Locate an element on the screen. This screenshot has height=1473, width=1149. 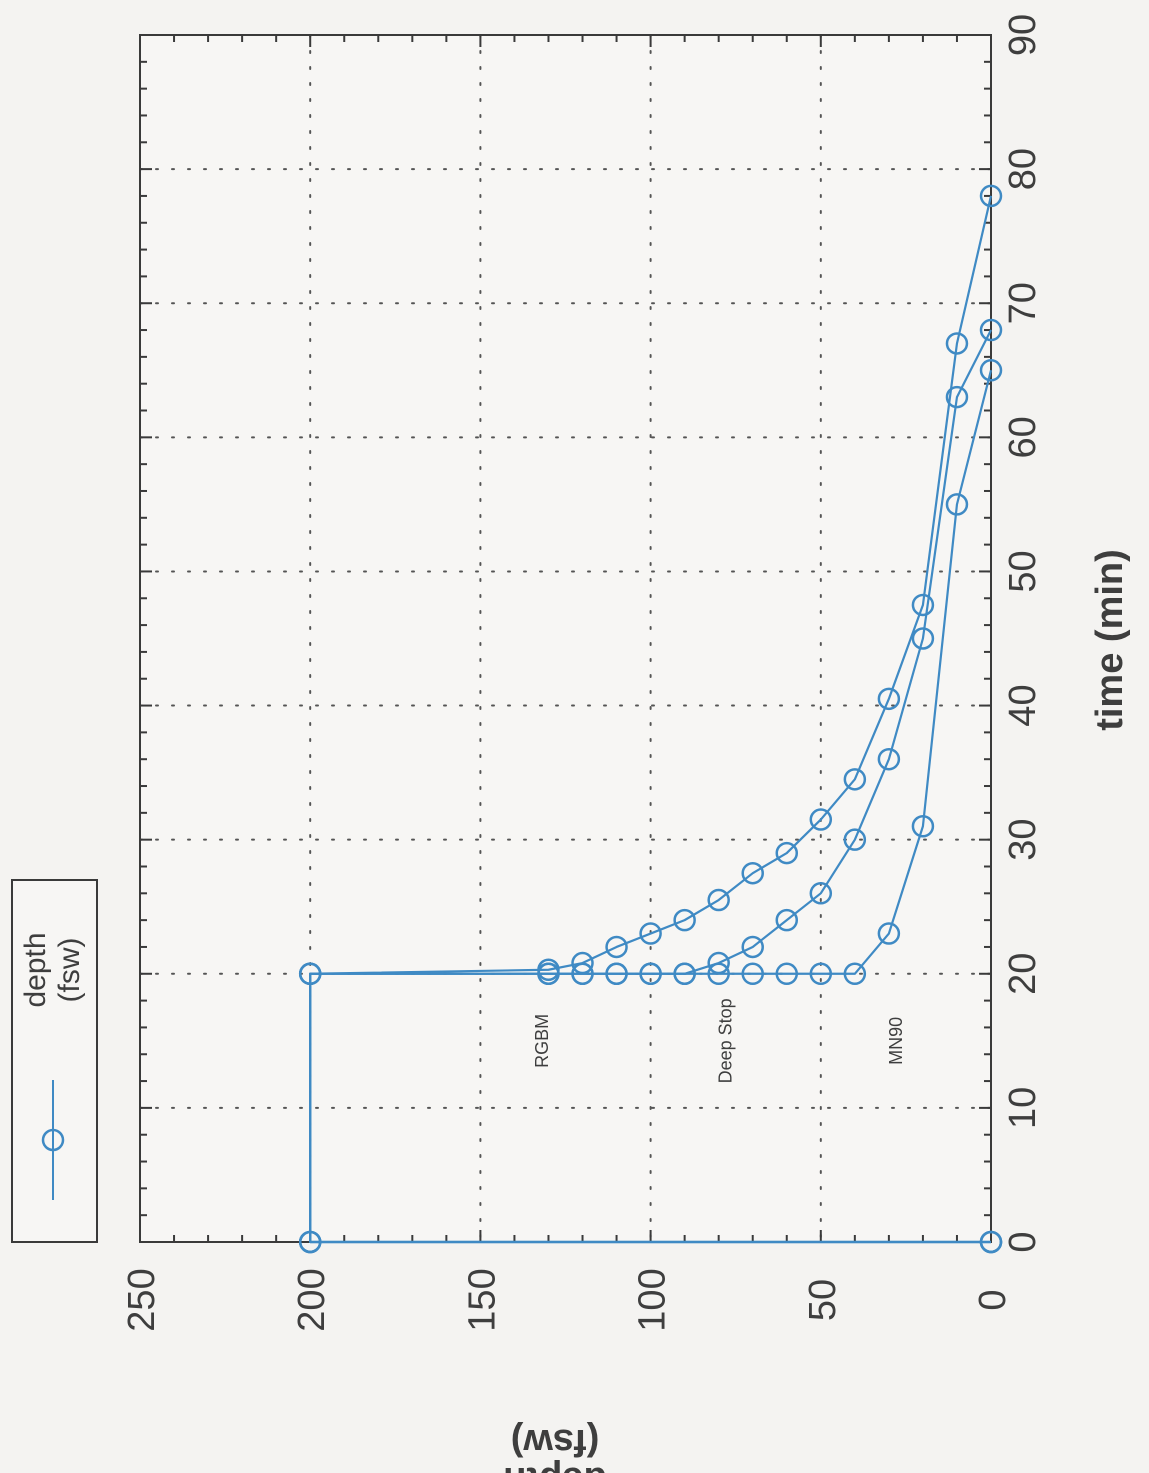
x-tick-label: 80 is located at coordinates (1023, 169).